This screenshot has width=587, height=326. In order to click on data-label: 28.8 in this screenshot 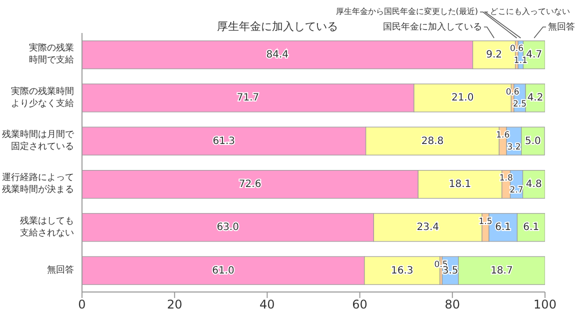, I will do `click(432, 141)`.